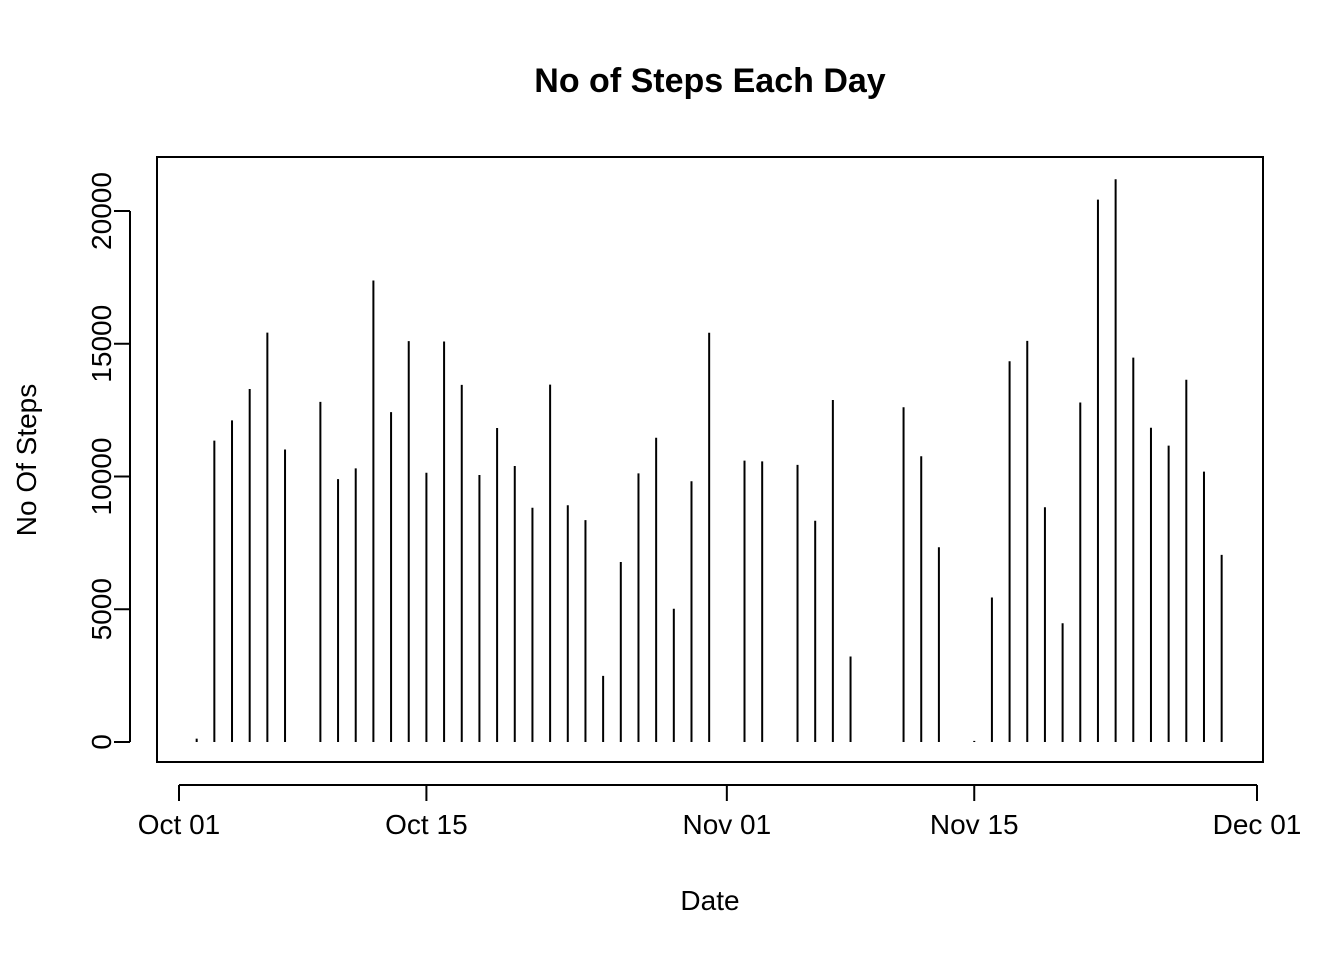 This screenshot has height=960, width=1344. I want to click on y-axis-ticks: 0 5000 10000 15000 20000, so click(108, 461).